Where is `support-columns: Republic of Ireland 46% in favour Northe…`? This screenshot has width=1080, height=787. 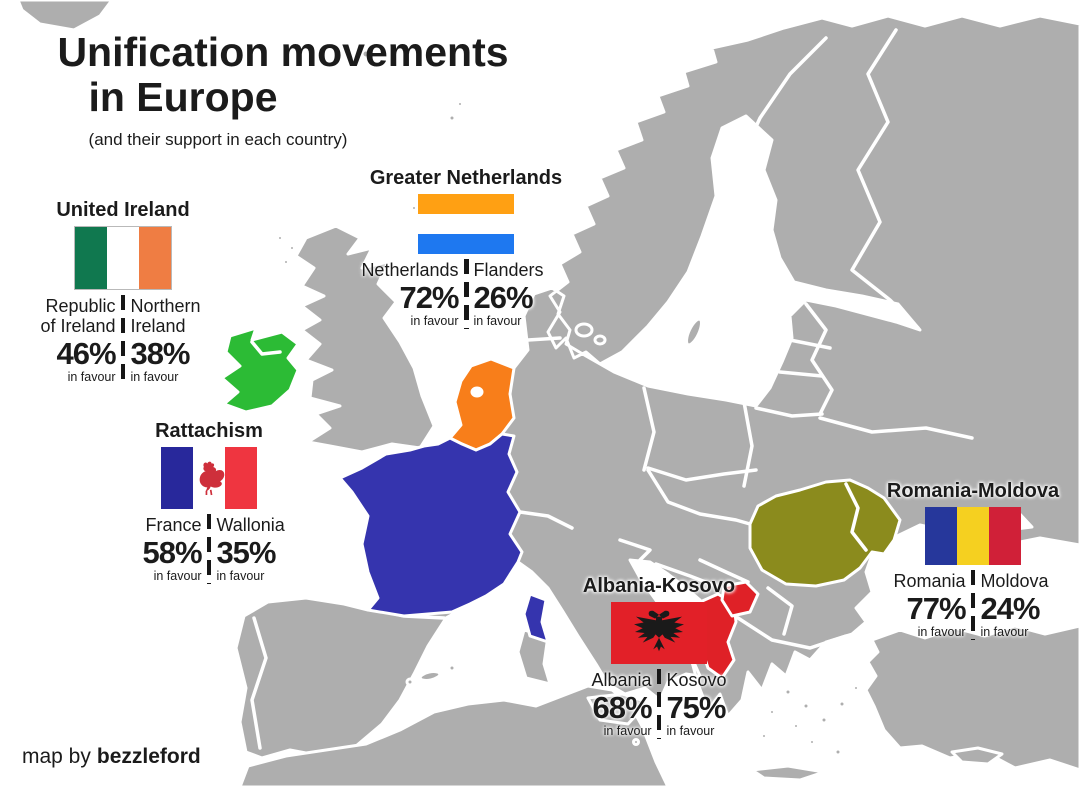
support-columns: Republic of Ireland 46% in favour Northe… is located at coordinates (123, 347).